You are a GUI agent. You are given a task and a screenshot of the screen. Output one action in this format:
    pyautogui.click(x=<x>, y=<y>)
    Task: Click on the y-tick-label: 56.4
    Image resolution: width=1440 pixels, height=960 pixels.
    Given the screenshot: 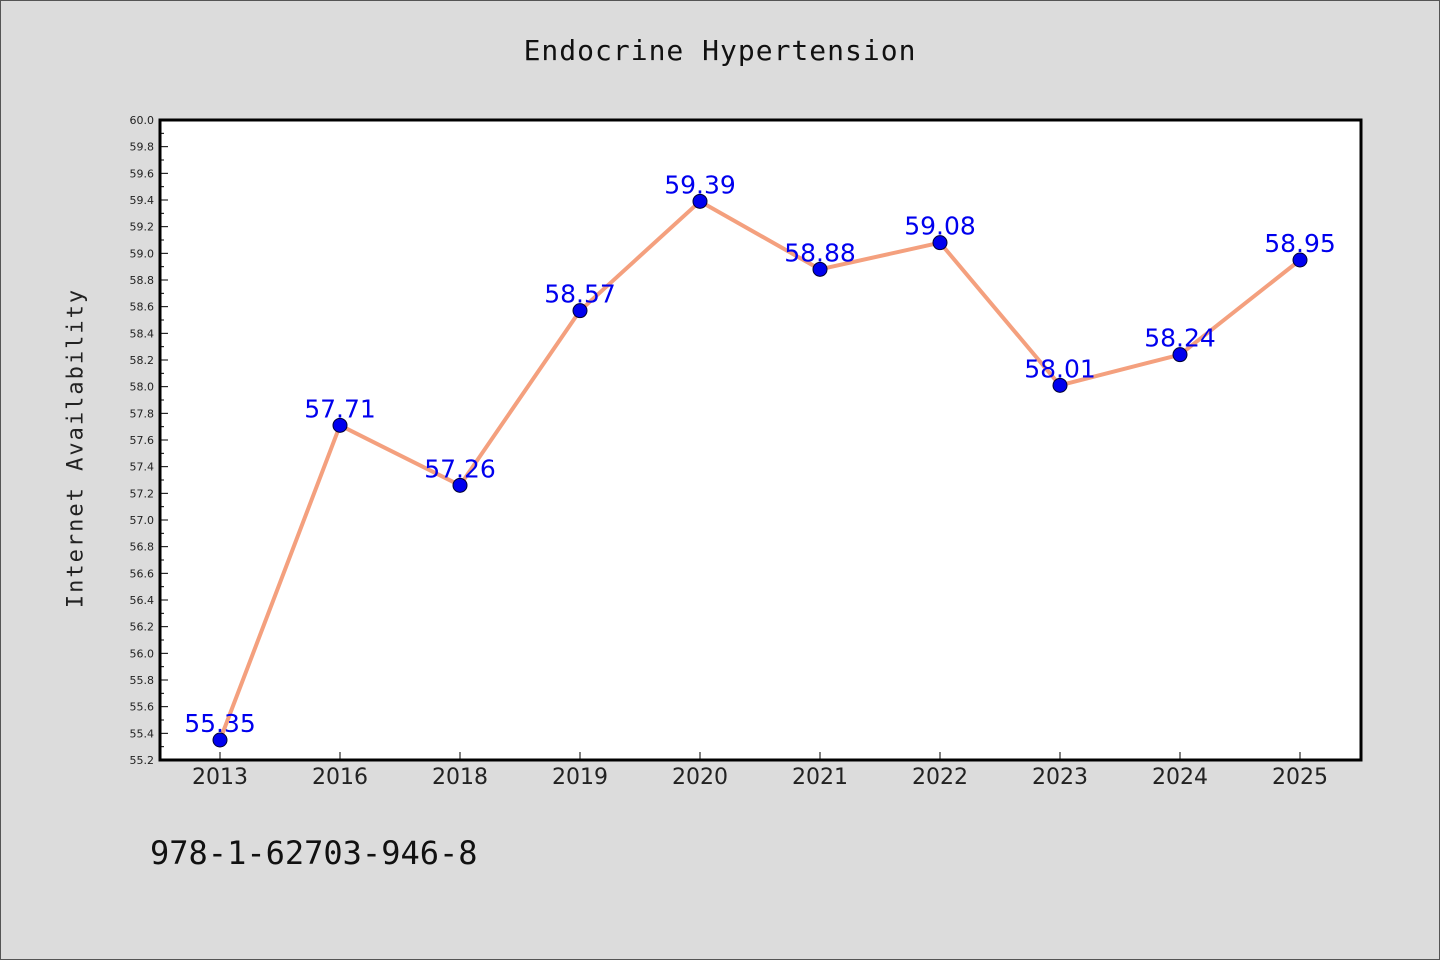 What is the action you would take?
    pyautogui.click(x=142, y=600)
    